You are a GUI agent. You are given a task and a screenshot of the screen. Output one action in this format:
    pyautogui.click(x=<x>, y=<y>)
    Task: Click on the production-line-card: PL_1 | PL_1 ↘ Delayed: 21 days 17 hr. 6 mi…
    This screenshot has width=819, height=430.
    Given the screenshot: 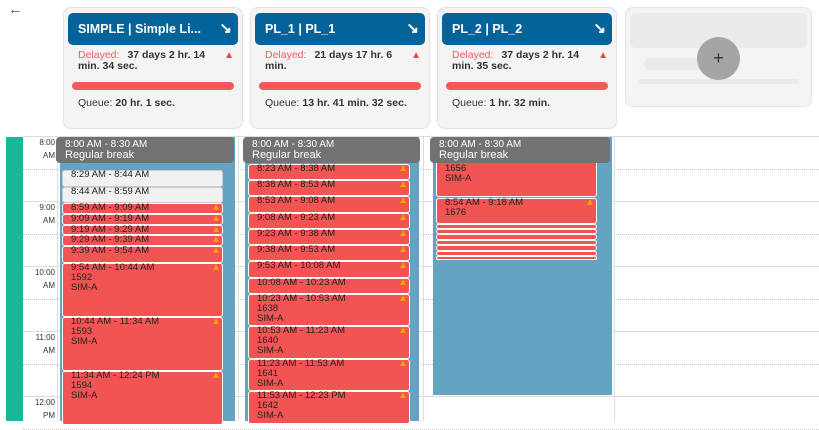 What is the action you would take?
    pyautogui.click(x=340, y=68)
    